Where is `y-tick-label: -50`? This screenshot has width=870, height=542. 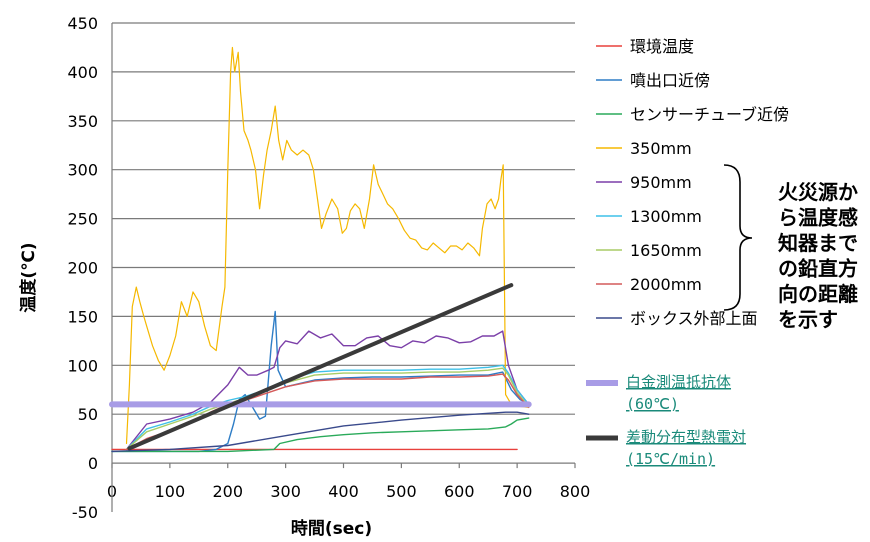
y-tick-label: -50 is located at coordinates (85, 512).